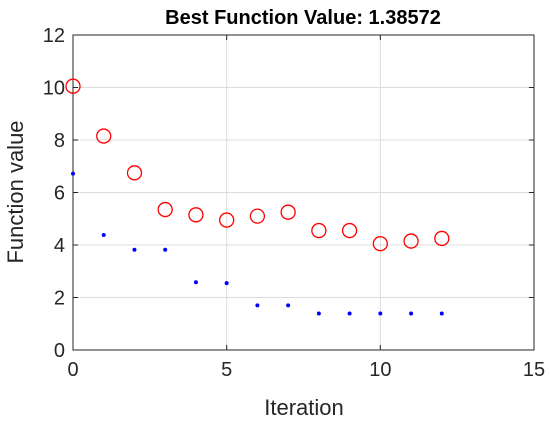  What do you see at coordinates (59, 351) in the screenshot?
I see `y-tick-label: 0` at bounding box center [59, 351].